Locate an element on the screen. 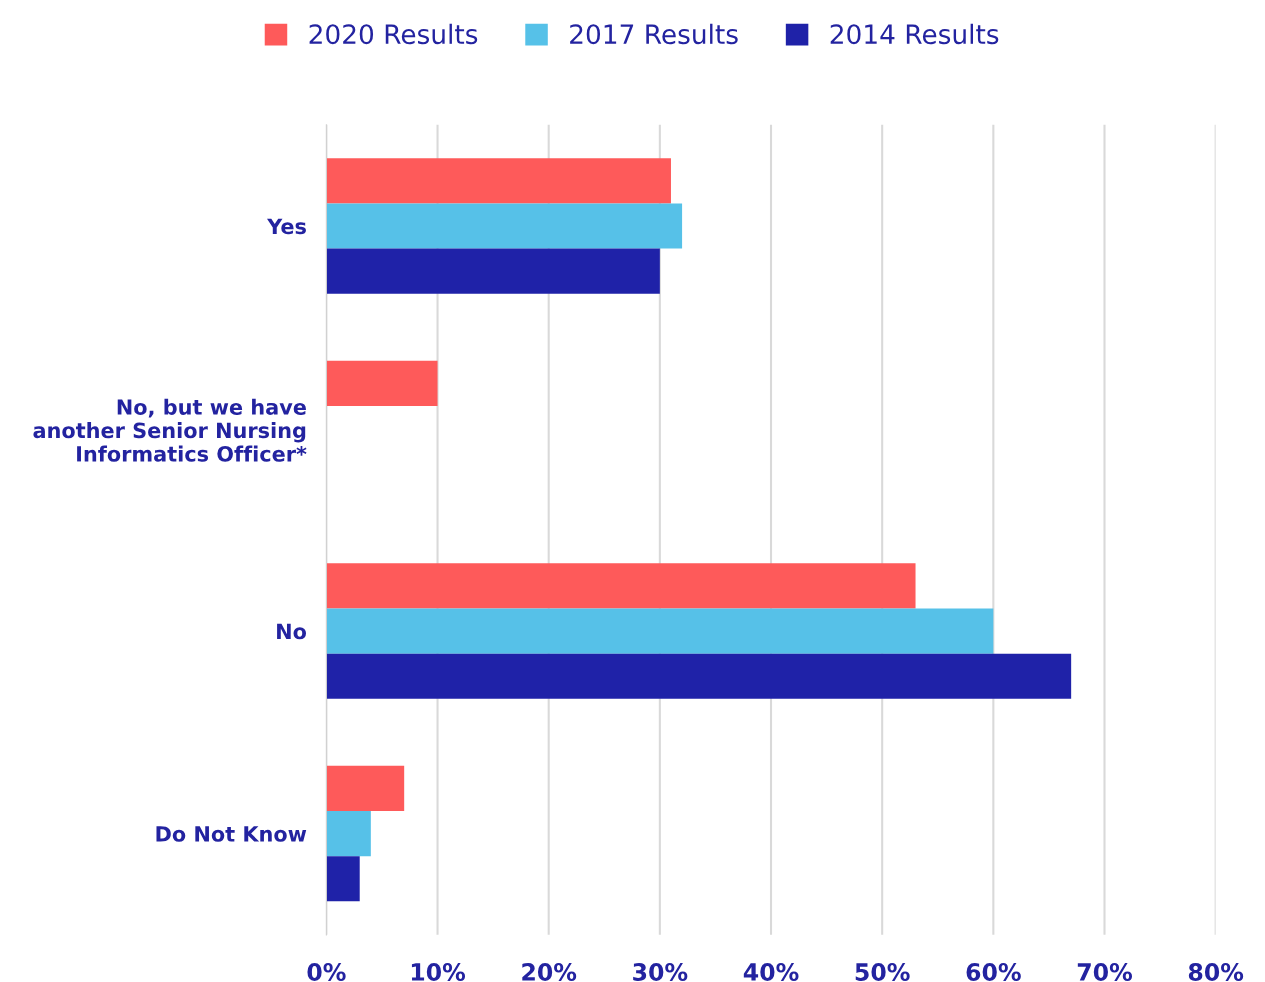 The image size is (1265, 982). x-tick-label: 80% is located at coordinates (1216, 972).